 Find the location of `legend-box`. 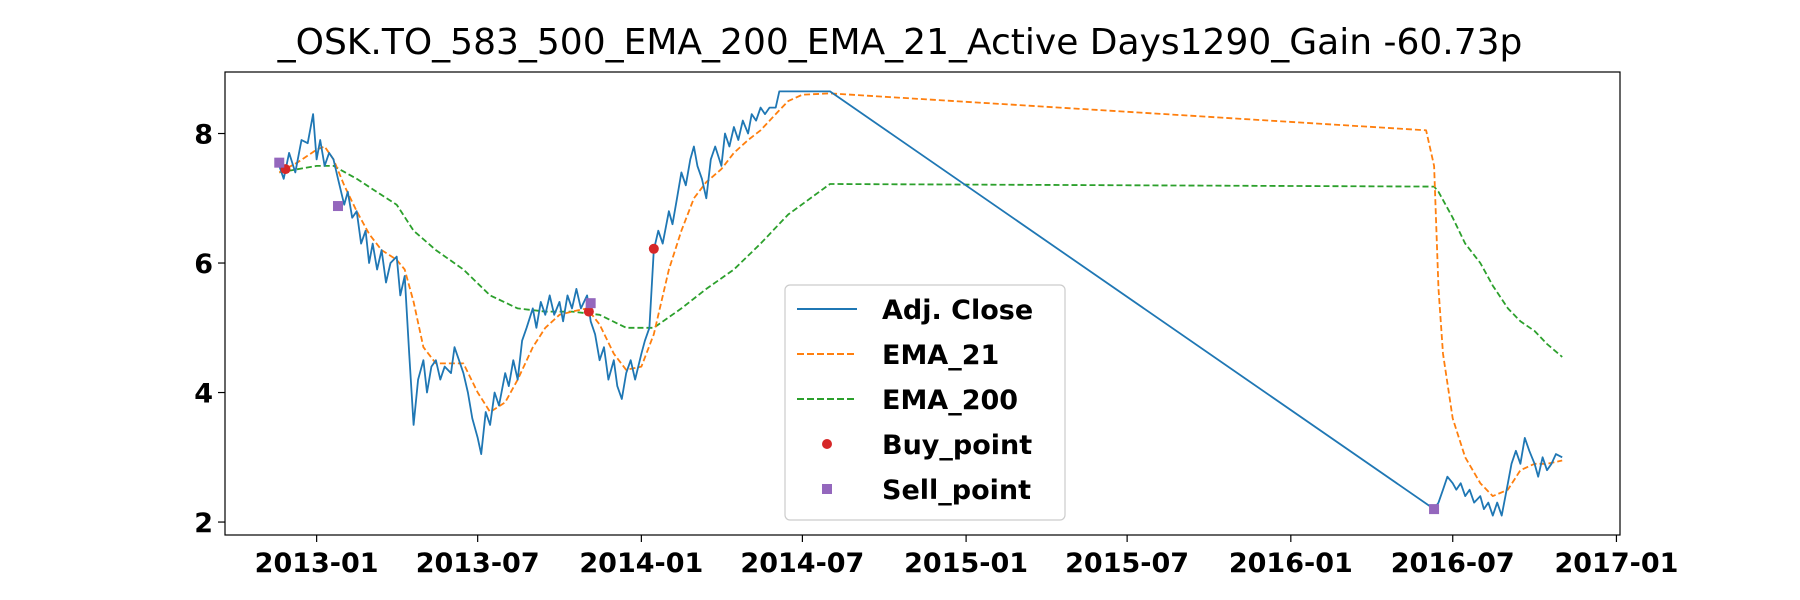

legend-box is located at coordinates (925, 402).